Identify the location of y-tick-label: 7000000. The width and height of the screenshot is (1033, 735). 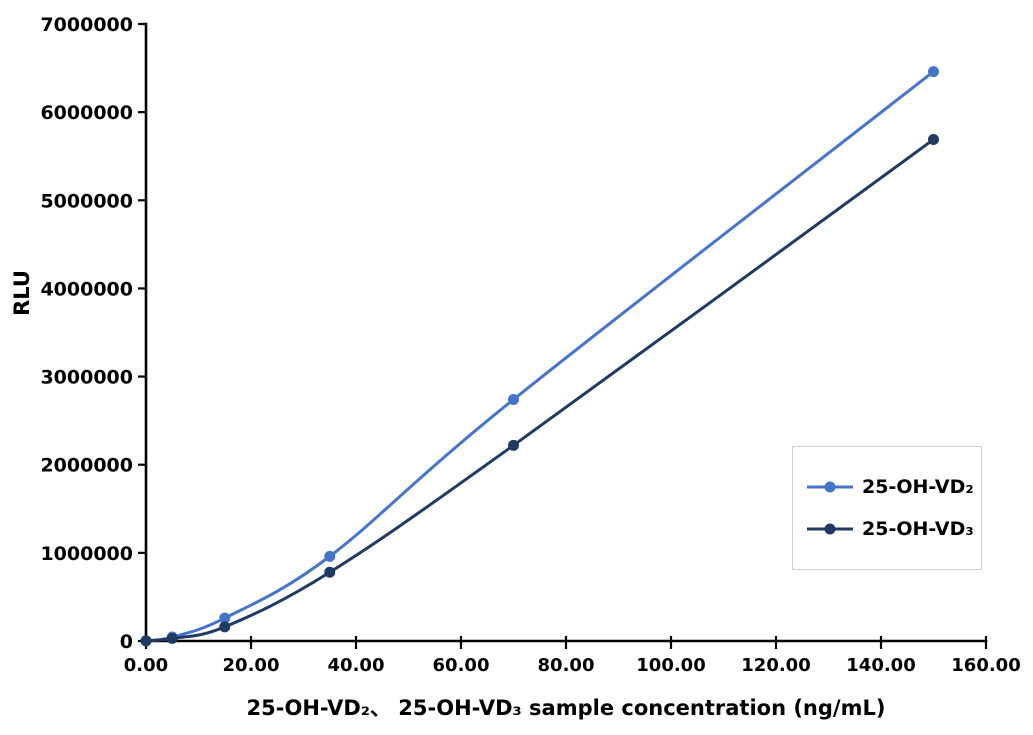
(86, 25).